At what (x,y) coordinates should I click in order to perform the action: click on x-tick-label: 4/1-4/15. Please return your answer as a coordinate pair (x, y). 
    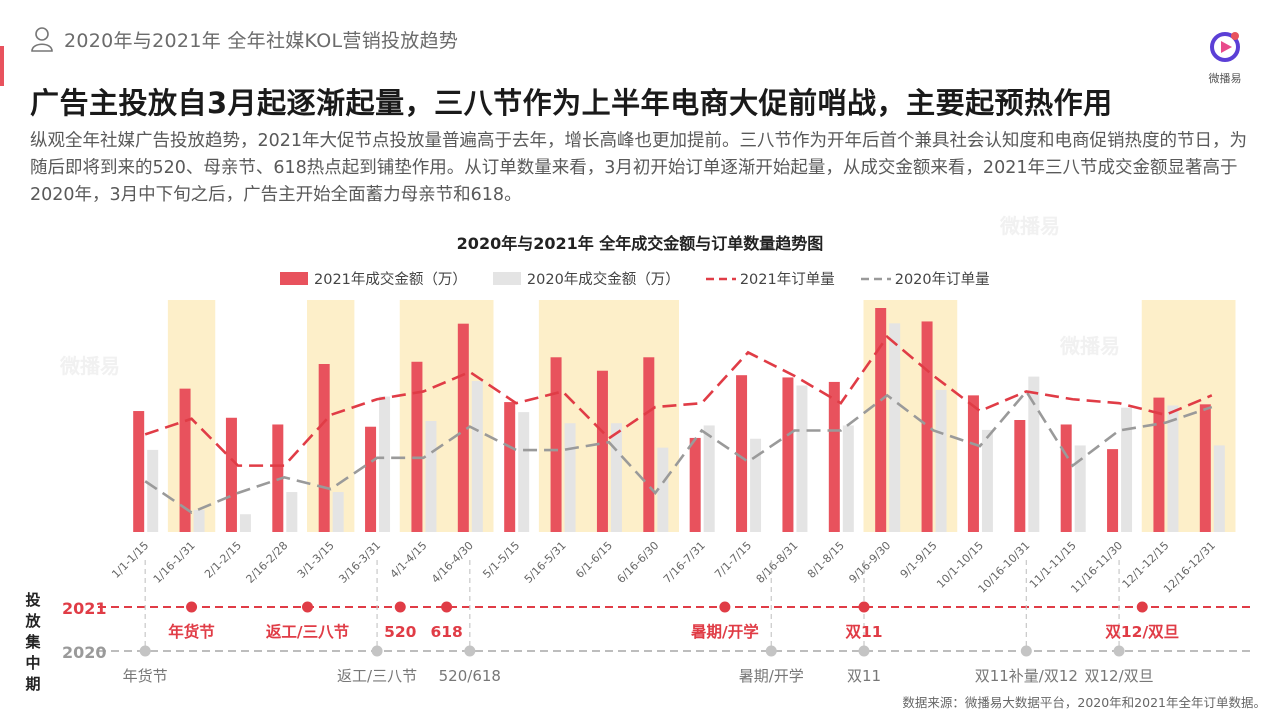
    Looking at the image, I should click on (409, 560).